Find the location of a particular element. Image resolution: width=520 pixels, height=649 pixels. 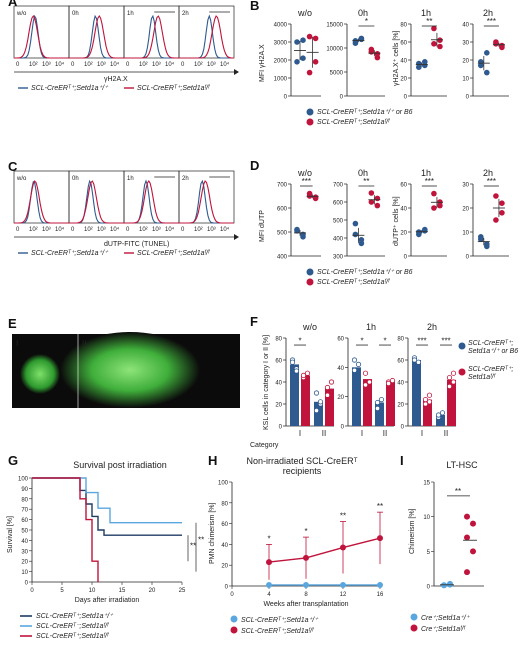

tick-label: 1000 is located at coordinates (281, 80).